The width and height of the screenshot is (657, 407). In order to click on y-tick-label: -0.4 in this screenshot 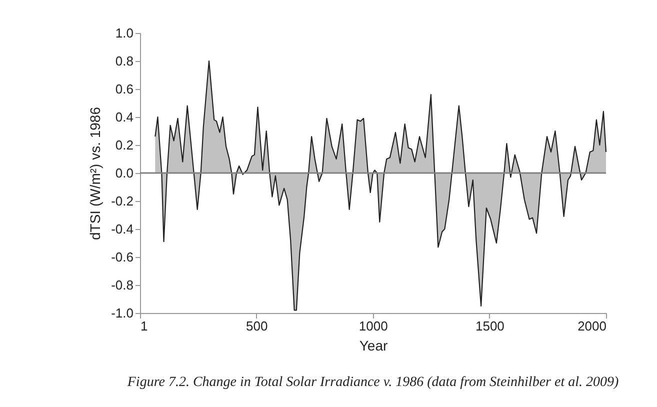, I will do `click(122, 229)`.